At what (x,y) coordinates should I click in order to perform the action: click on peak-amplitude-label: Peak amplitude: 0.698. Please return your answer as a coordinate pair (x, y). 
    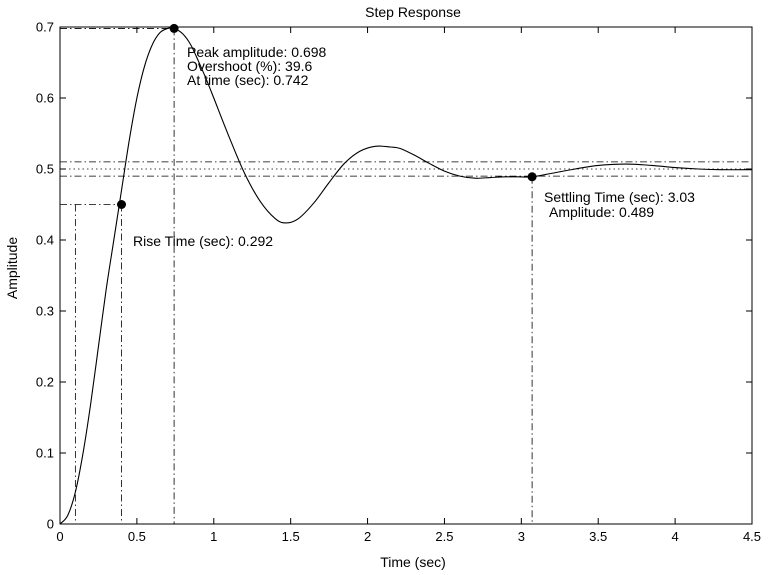
    Looking at the image, I should click on (257, 52).